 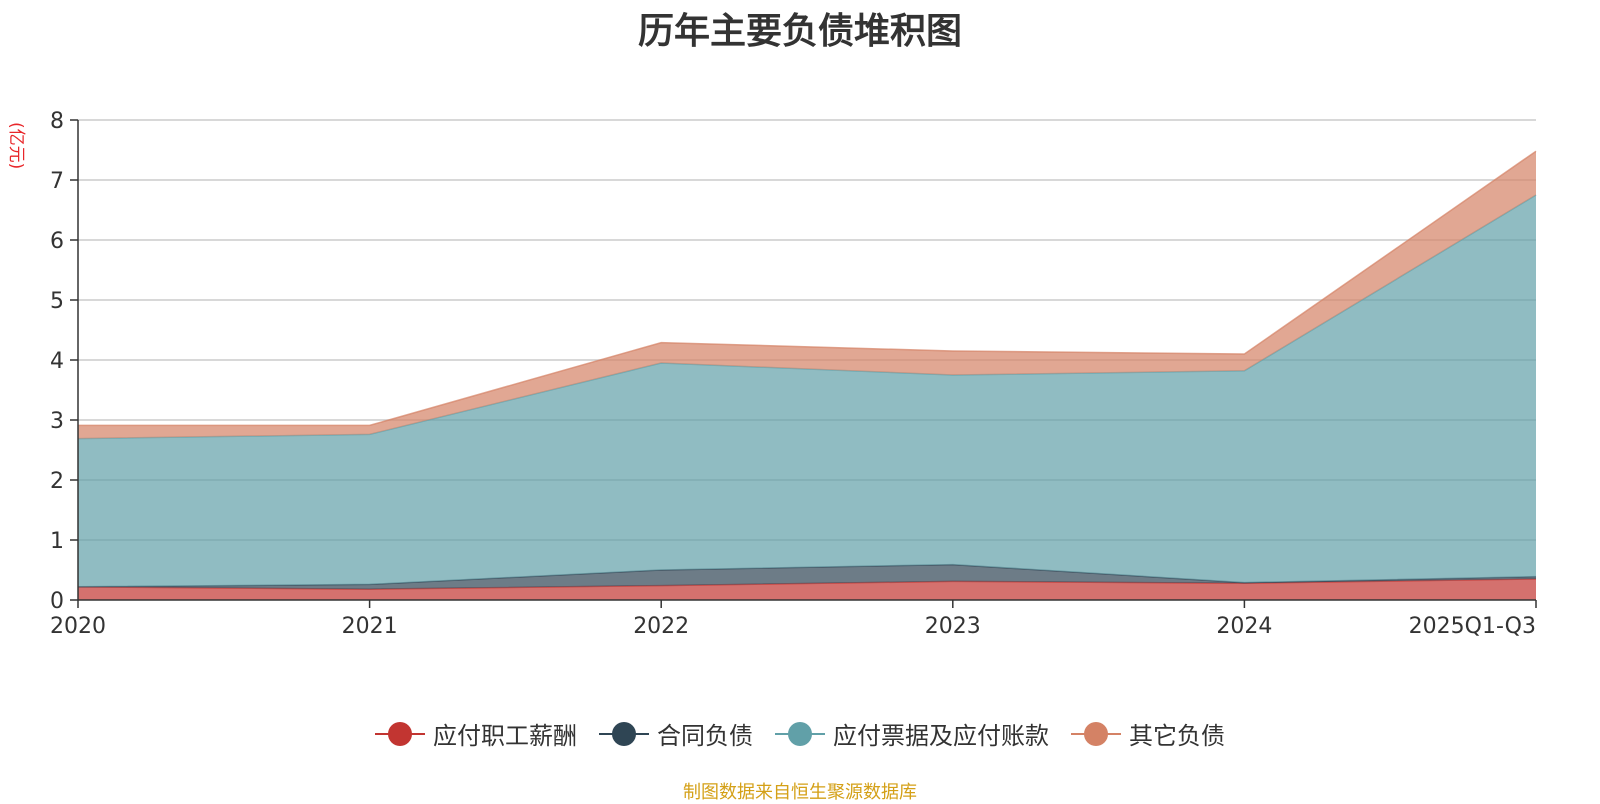 I want to click on legend-item-2: 应付票据及应付账款, so click(x=912, y=733).